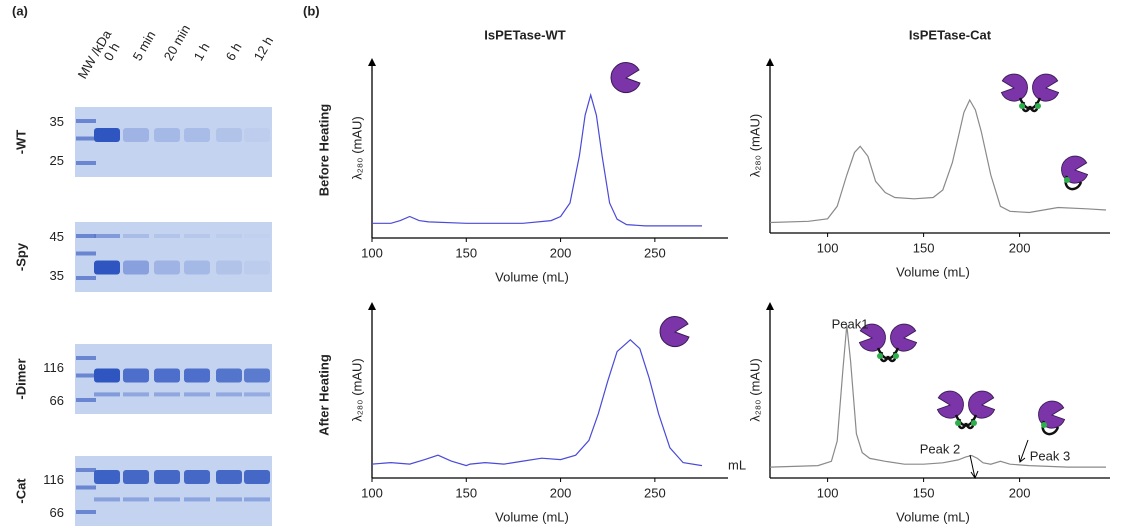 The image size is (1122, 531). I want to click on chart-title: IsPETase-WT, so click(524, 34).